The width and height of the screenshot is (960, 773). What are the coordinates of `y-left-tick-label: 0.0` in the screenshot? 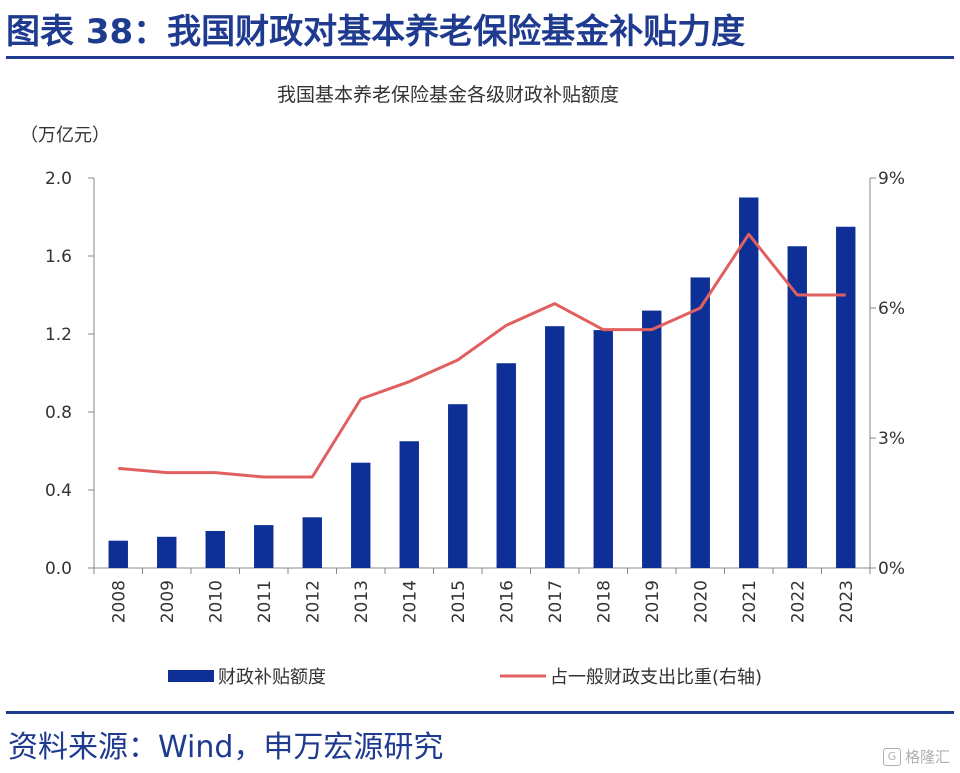 It's located at (58, 569).